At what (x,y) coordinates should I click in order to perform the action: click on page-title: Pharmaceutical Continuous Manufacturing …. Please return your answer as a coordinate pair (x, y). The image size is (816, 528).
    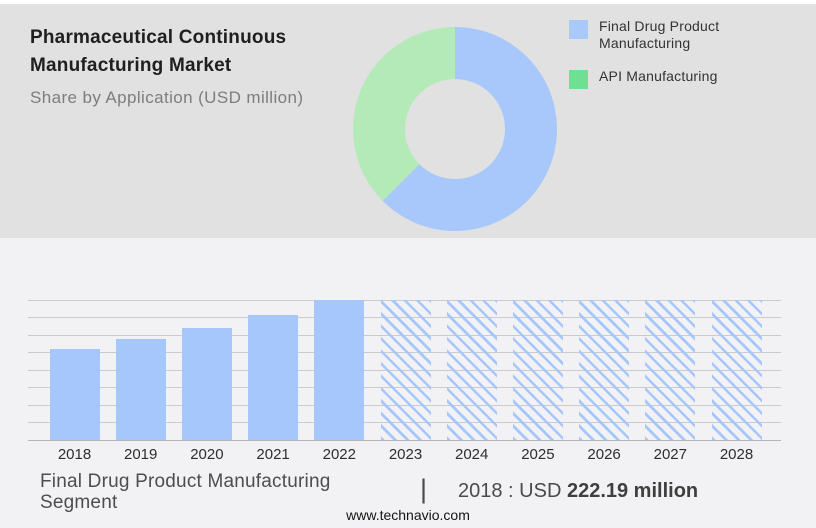
    Looking at the image, I should click on (158, 52).